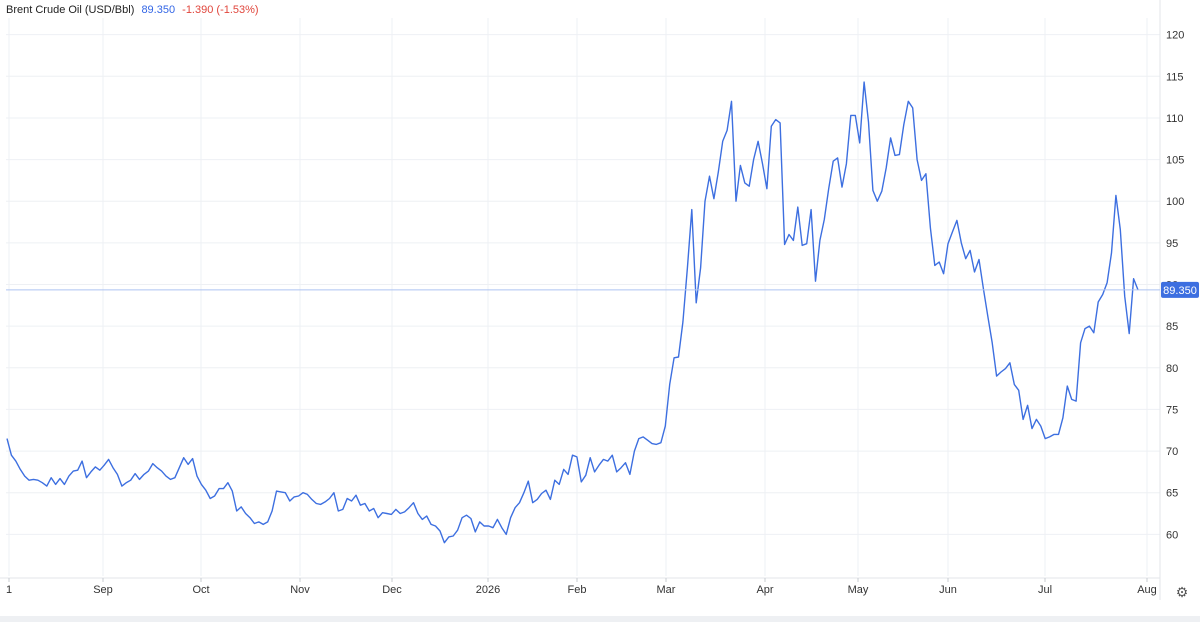 This screenshot has height=622, width=1200. Describe the element at coordinates (220, 10) in the screenshot. I see `price-change: -1.390 (-1.53%)` at that location.